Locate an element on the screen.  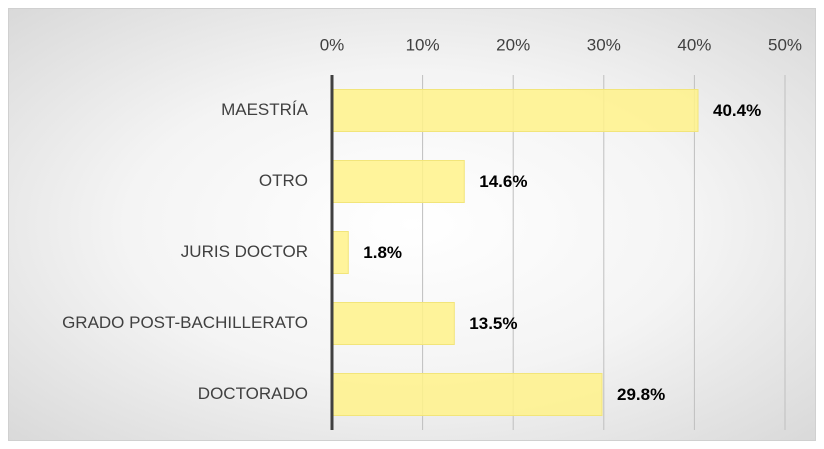
data-label: 40.4% is located at coordinates (737, 110).